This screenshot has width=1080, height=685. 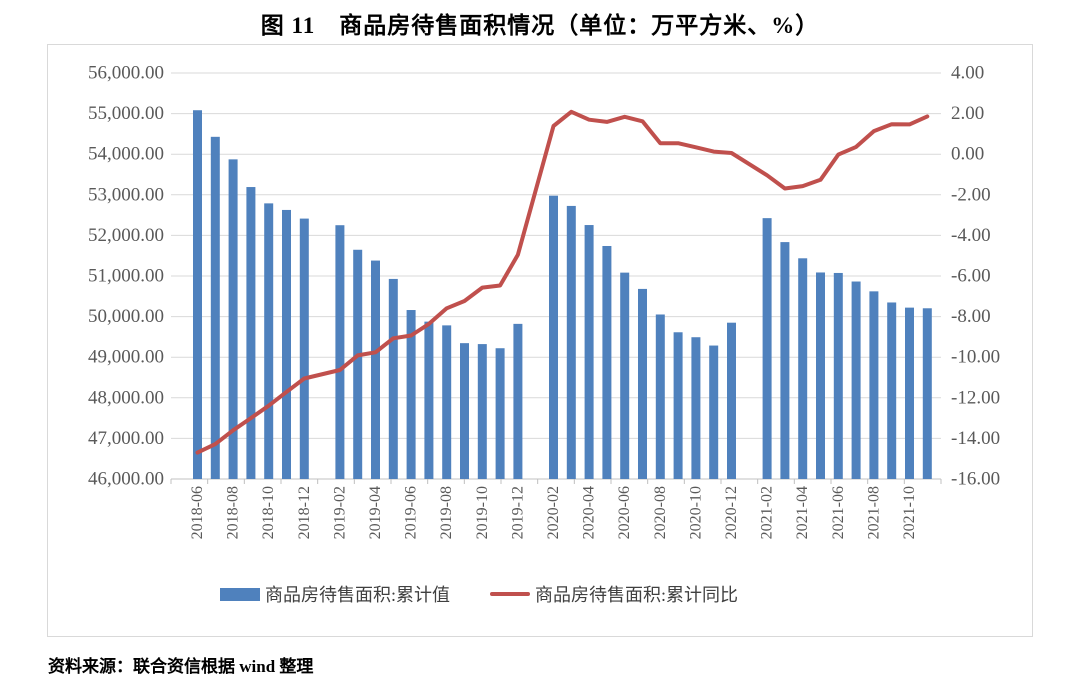 I want to click on right-axis-tick-label: -10.00, so click(x=975, y=357).